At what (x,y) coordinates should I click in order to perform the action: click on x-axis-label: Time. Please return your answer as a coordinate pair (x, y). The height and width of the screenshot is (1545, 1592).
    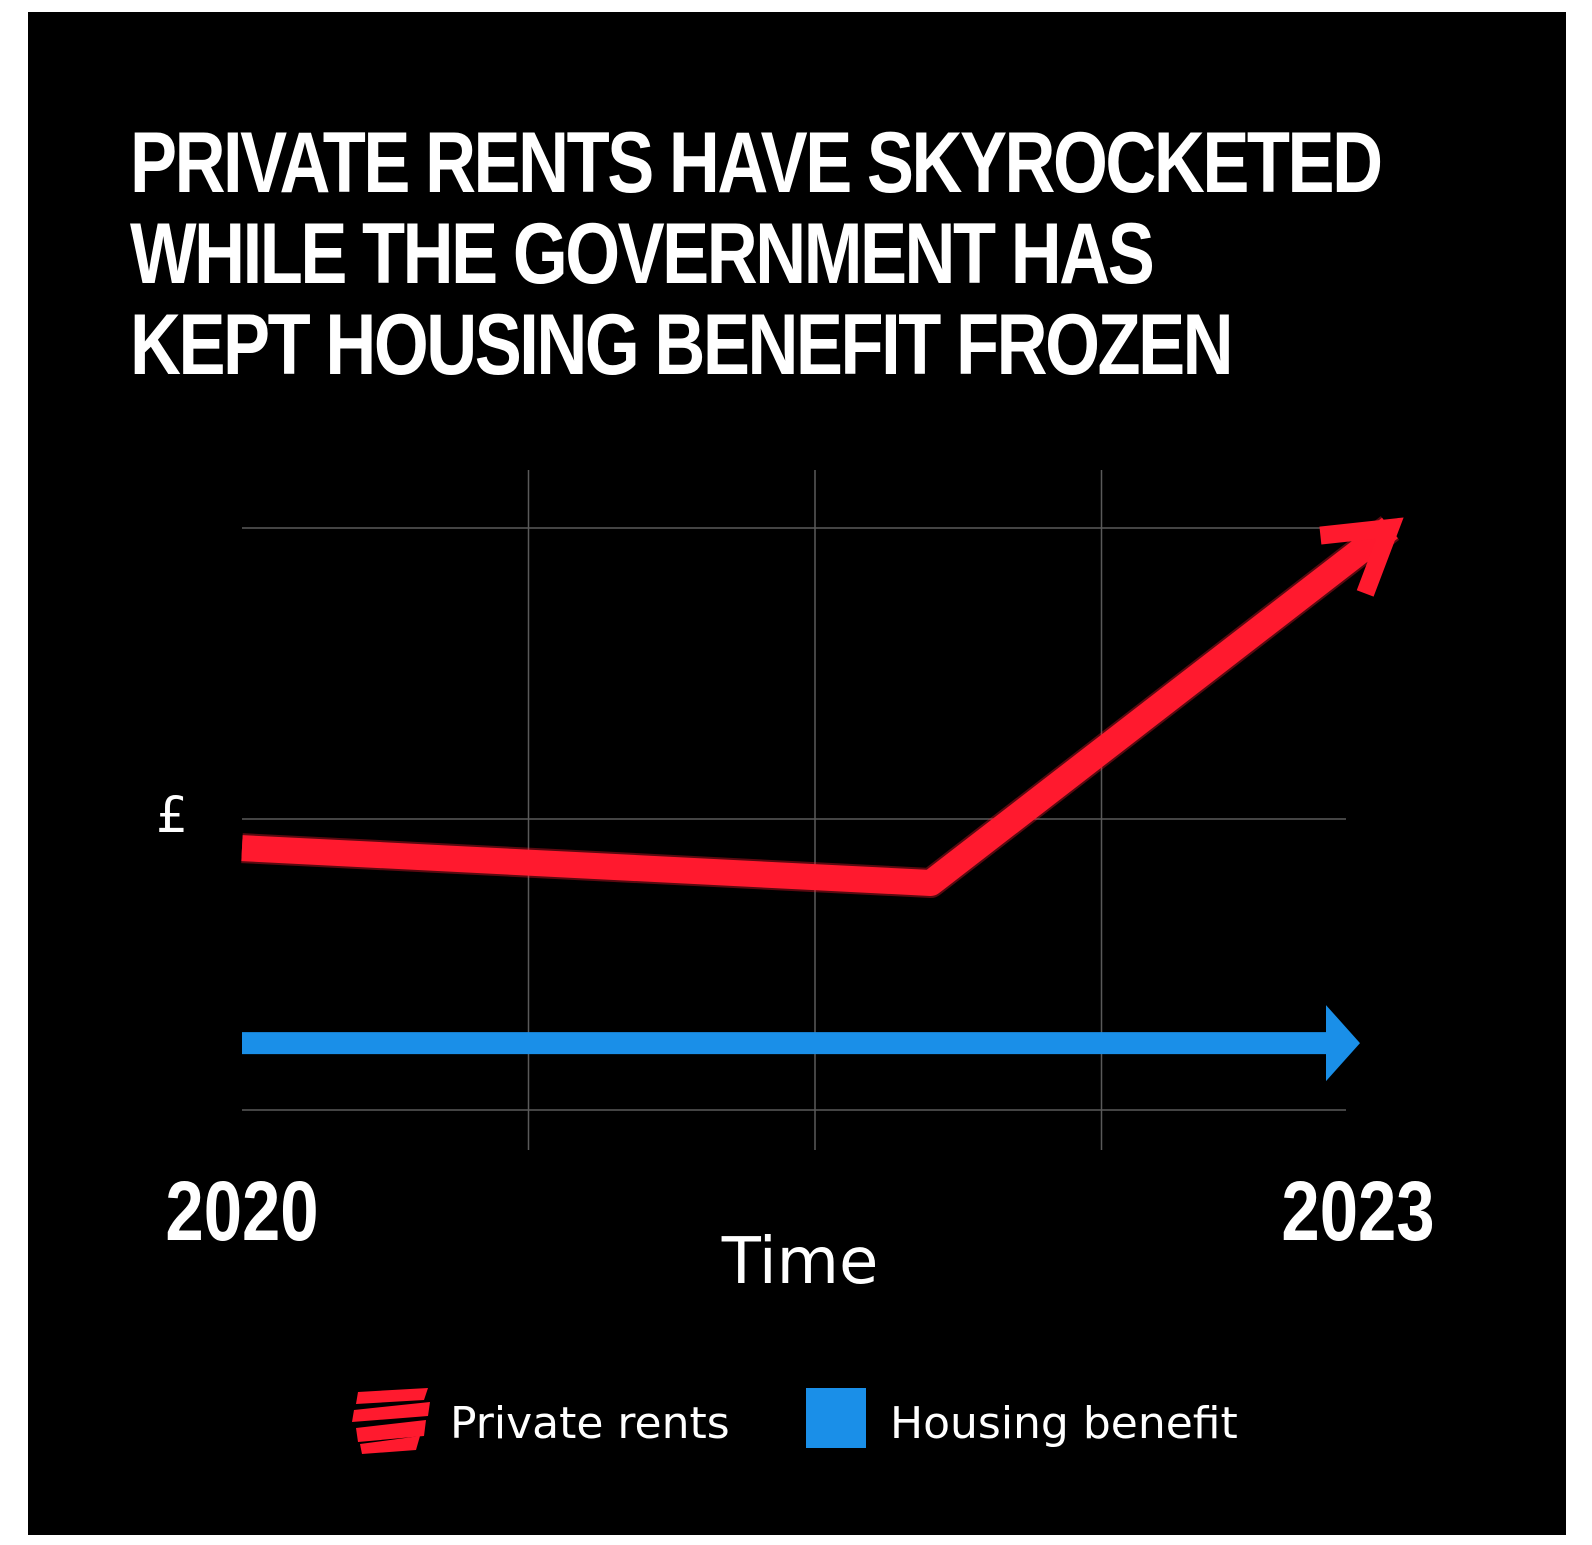
    Looking at the image, I should click on (800, 1262).